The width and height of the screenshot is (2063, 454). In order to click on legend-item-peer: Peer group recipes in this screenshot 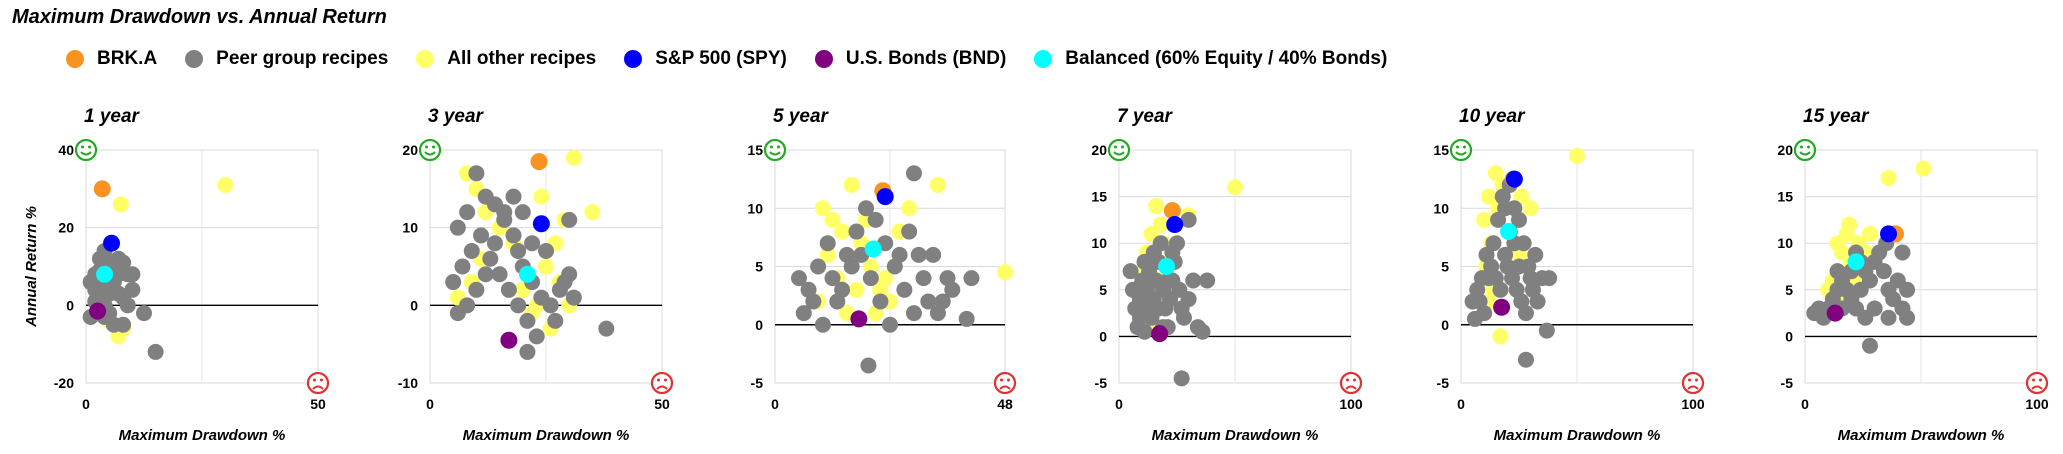, I will do `click(286, 59)`.